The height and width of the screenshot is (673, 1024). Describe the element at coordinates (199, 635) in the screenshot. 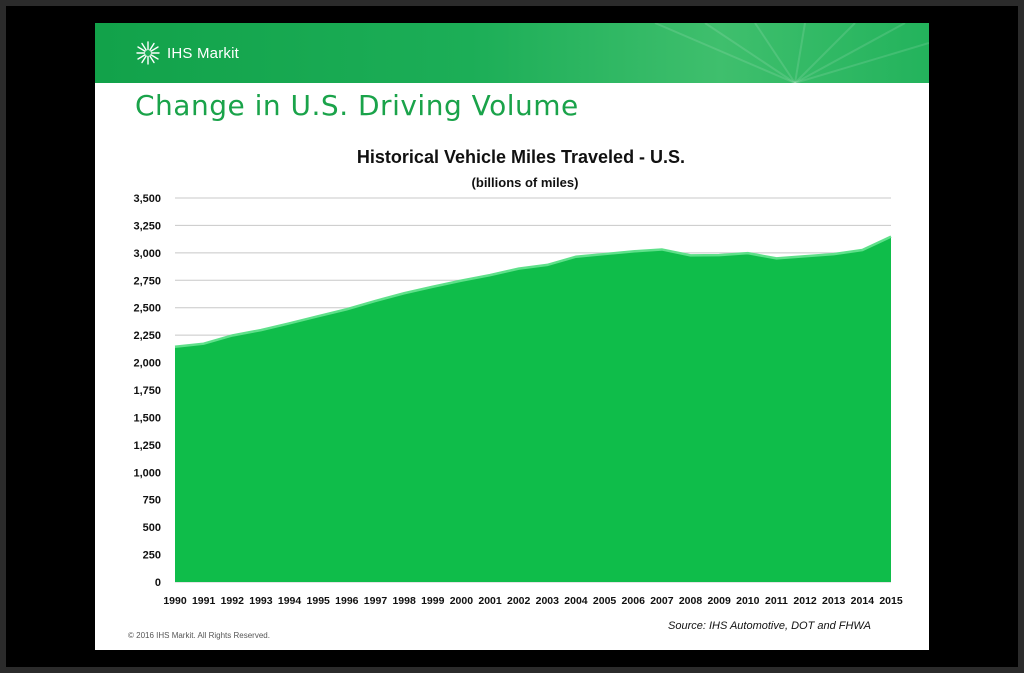

I see `copyright-note: © 2016 IHS Markit. All Rights Reserved.` at that location.